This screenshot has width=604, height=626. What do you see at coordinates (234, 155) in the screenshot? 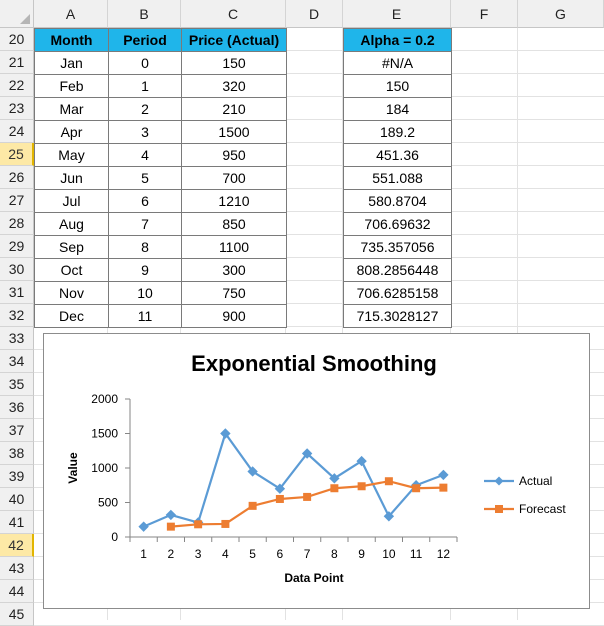
I see `table-cell: 950` at bounding box center [234, 155].